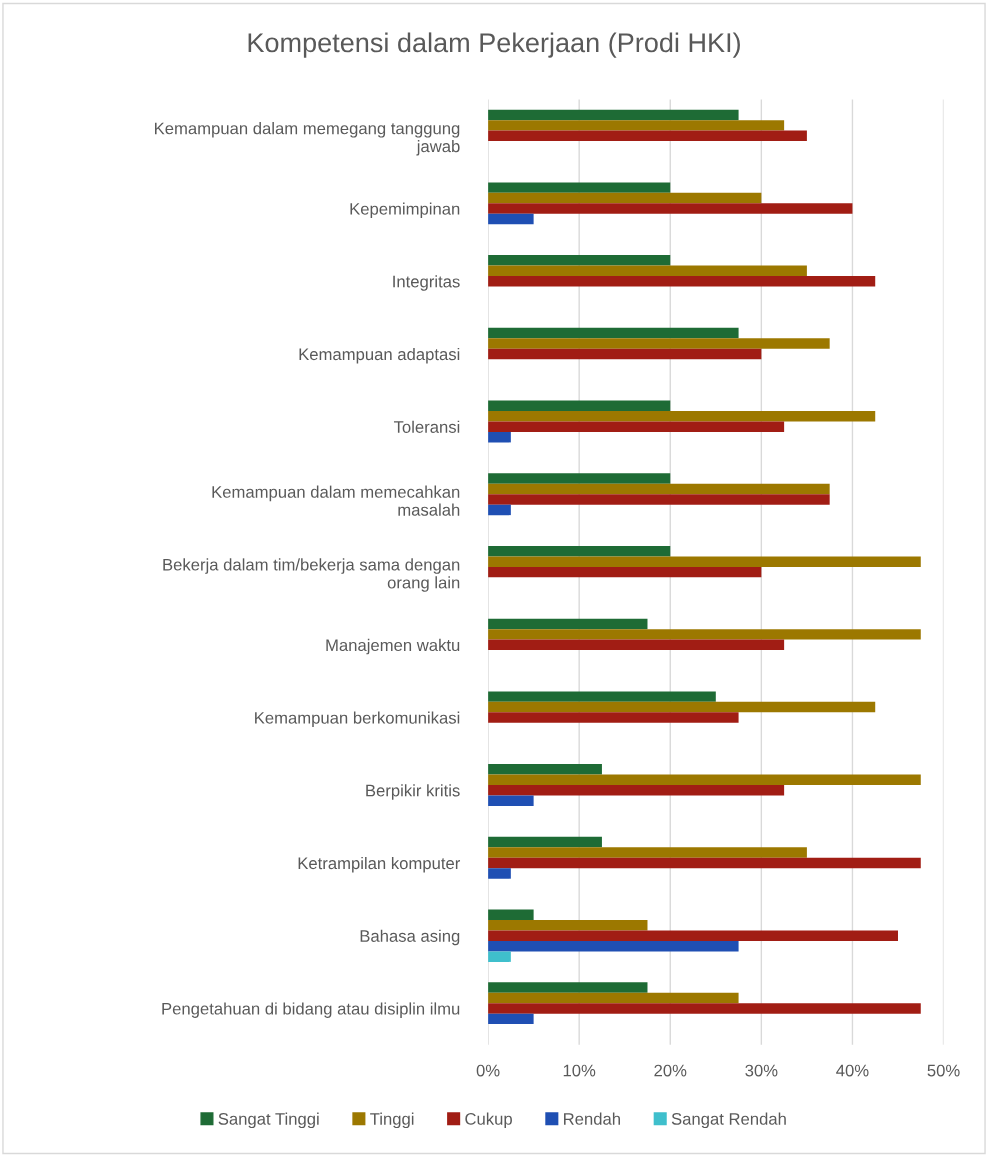 The height and width of the screenshot is (1157, 988). Describe the element at coordinates (392, 1120) in the screenshot. I see `legend-label: Tinggi` at that location.